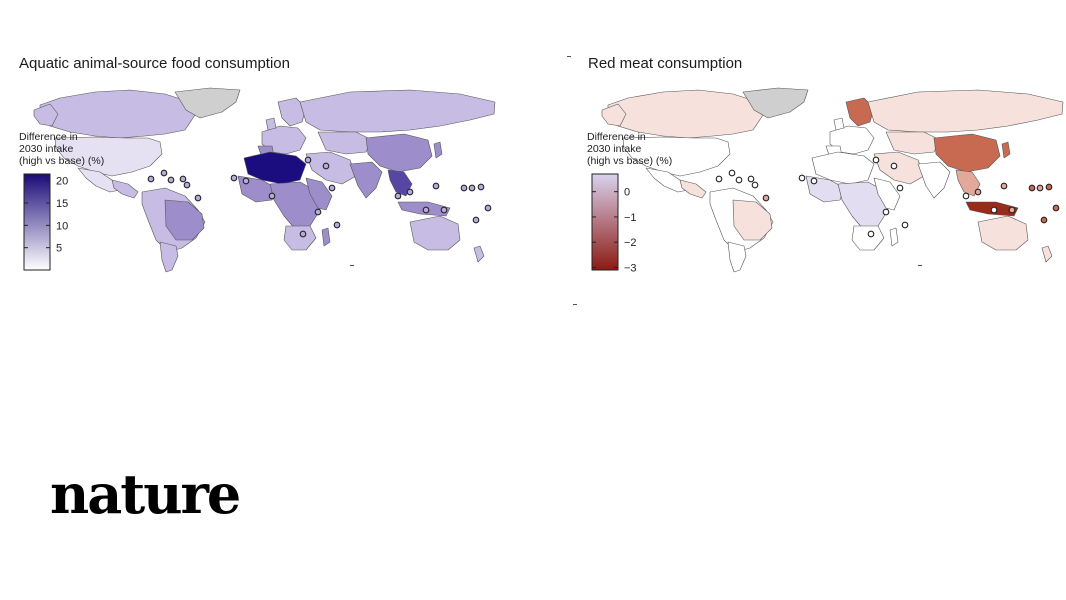 The width and height of the screenshot is (1066, 600). Describe the element at coordinates (843, 168) in the screenshot. I see `region-north-africa` at that location.